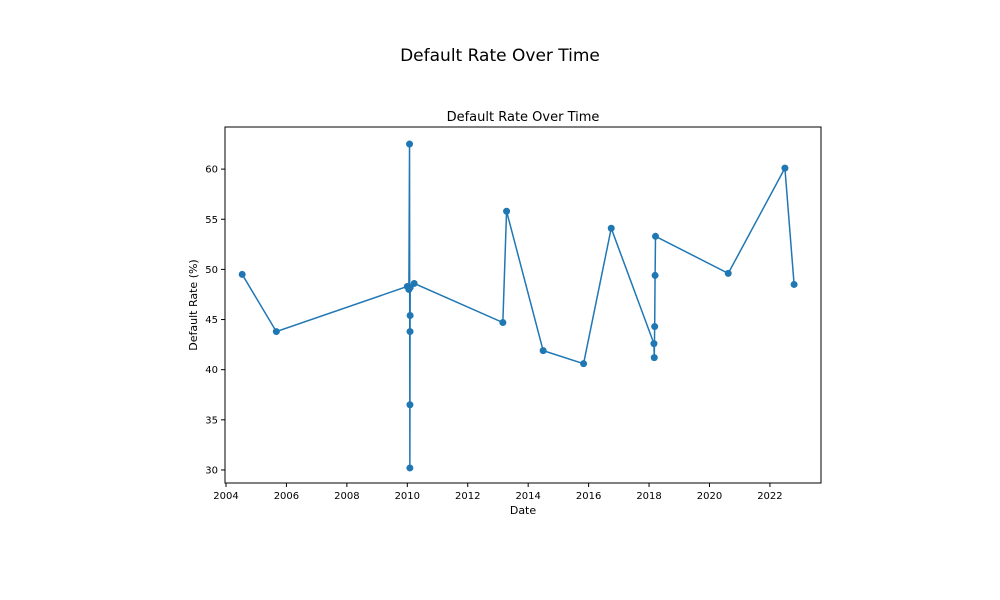 Image resolution: width=1000 pixels, height=600 pixels. I want to click on y-tick-label: 45, so click(211, 320).